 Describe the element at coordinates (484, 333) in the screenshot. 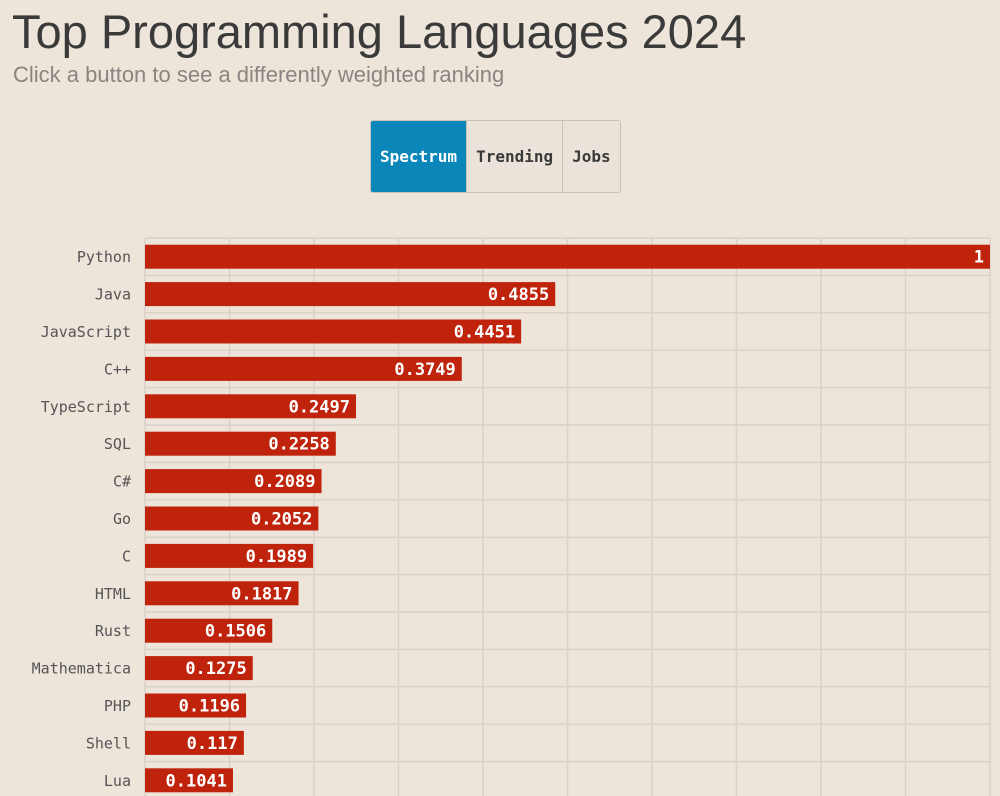

I see `value-label: 0.4451` at that location.